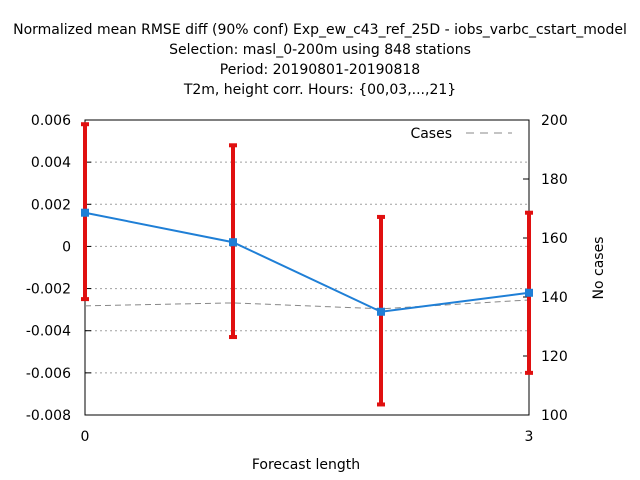 The width and height of the screenshot is (640, 480). Describe the element at coordinates (529, 437) in the screenshot. I see `x-tick-label: 3` at that location.